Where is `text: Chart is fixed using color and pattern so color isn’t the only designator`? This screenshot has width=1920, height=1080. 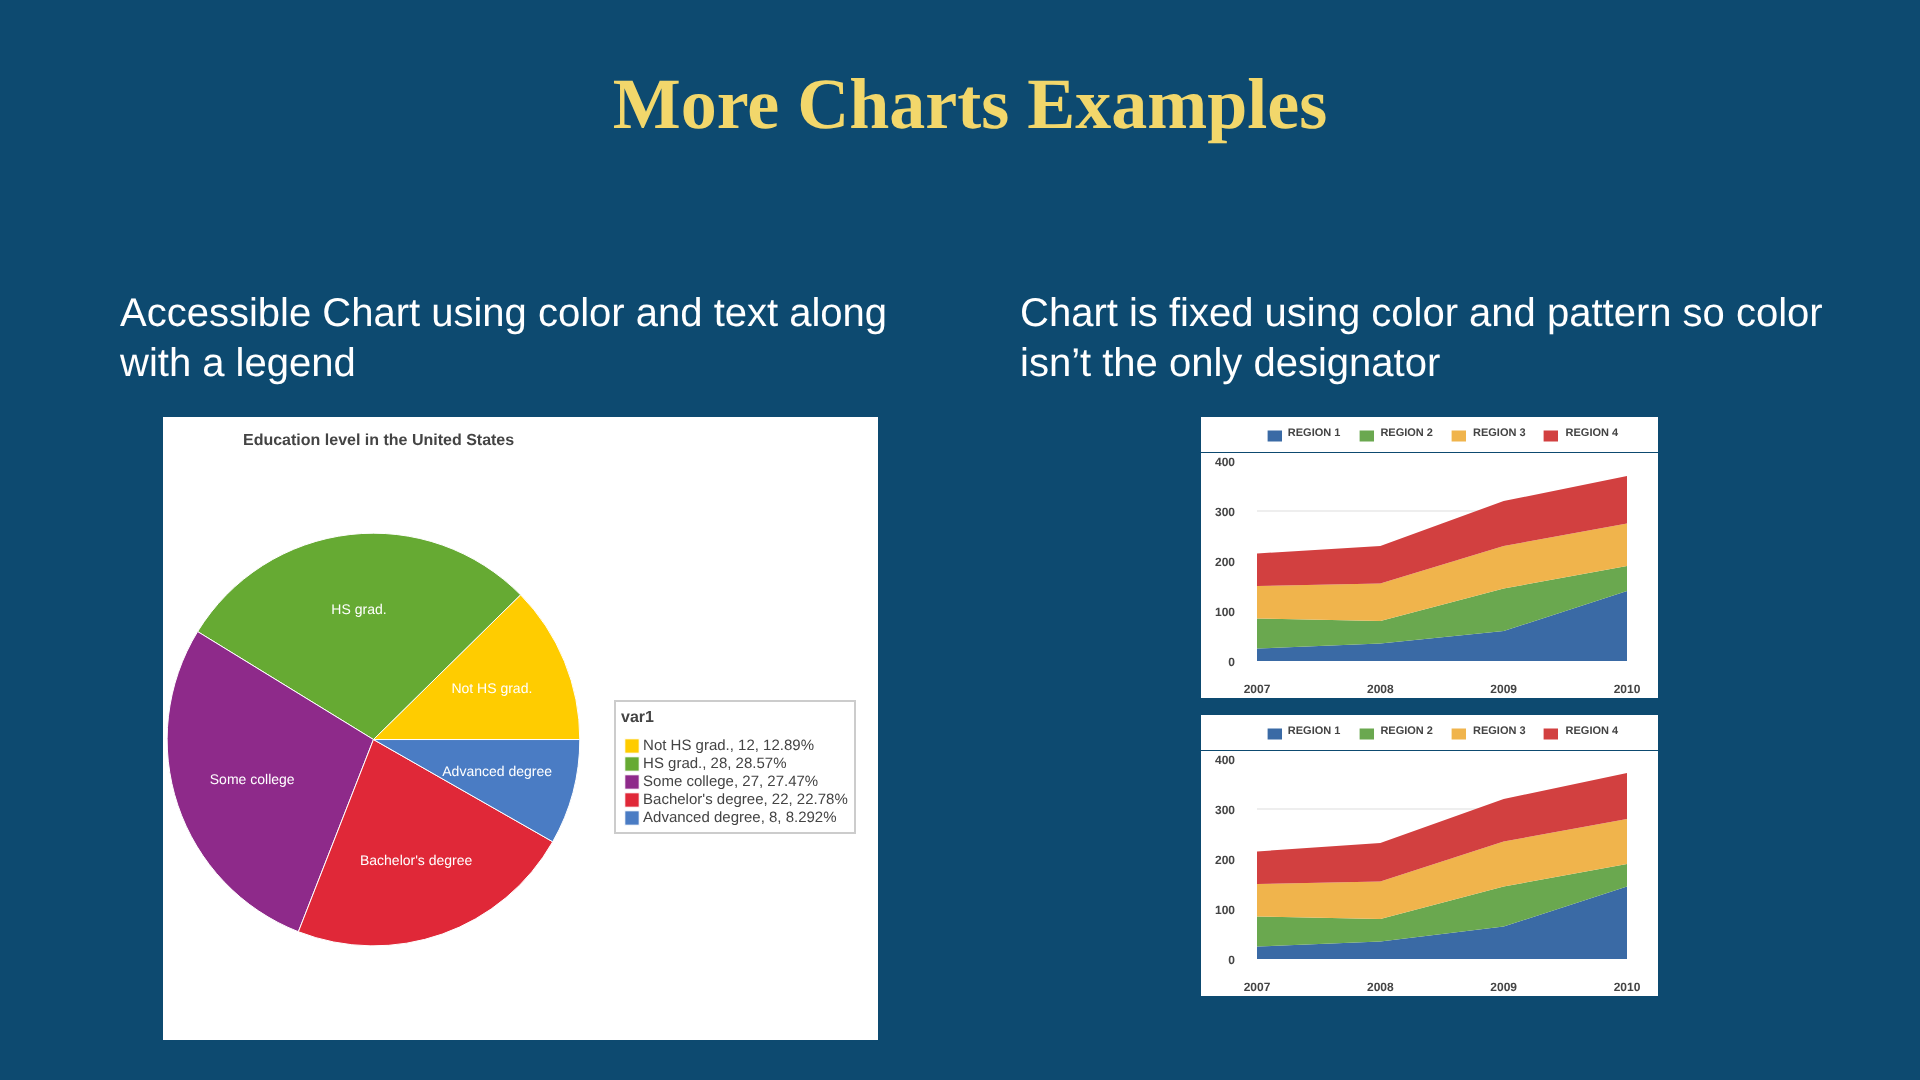 text: Chart is fixed using color and pattern so color isn’t the only designator is located at coordinates (1422, 340).